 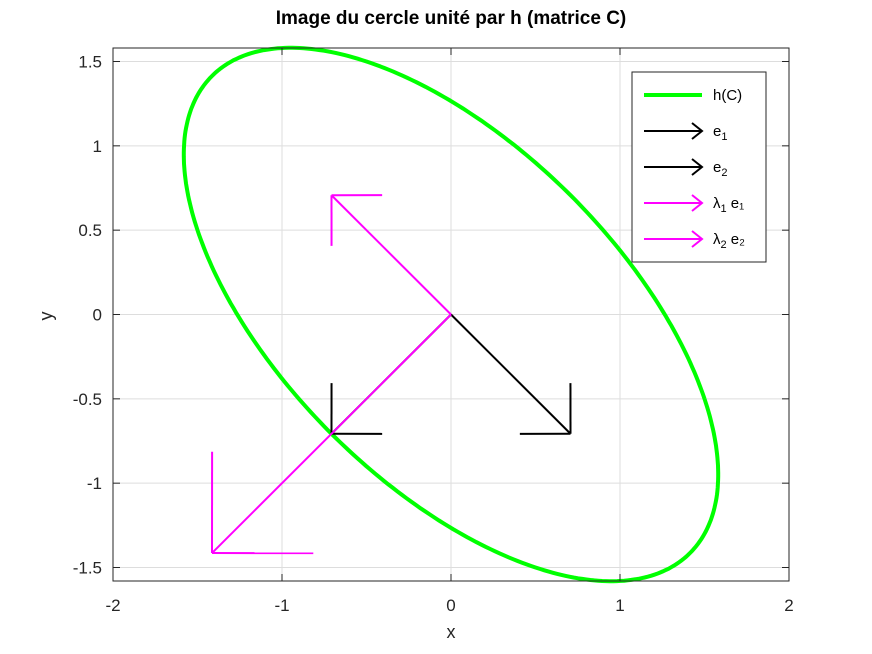 I want to click on legend-label: e1, so click(x=720, y=133).